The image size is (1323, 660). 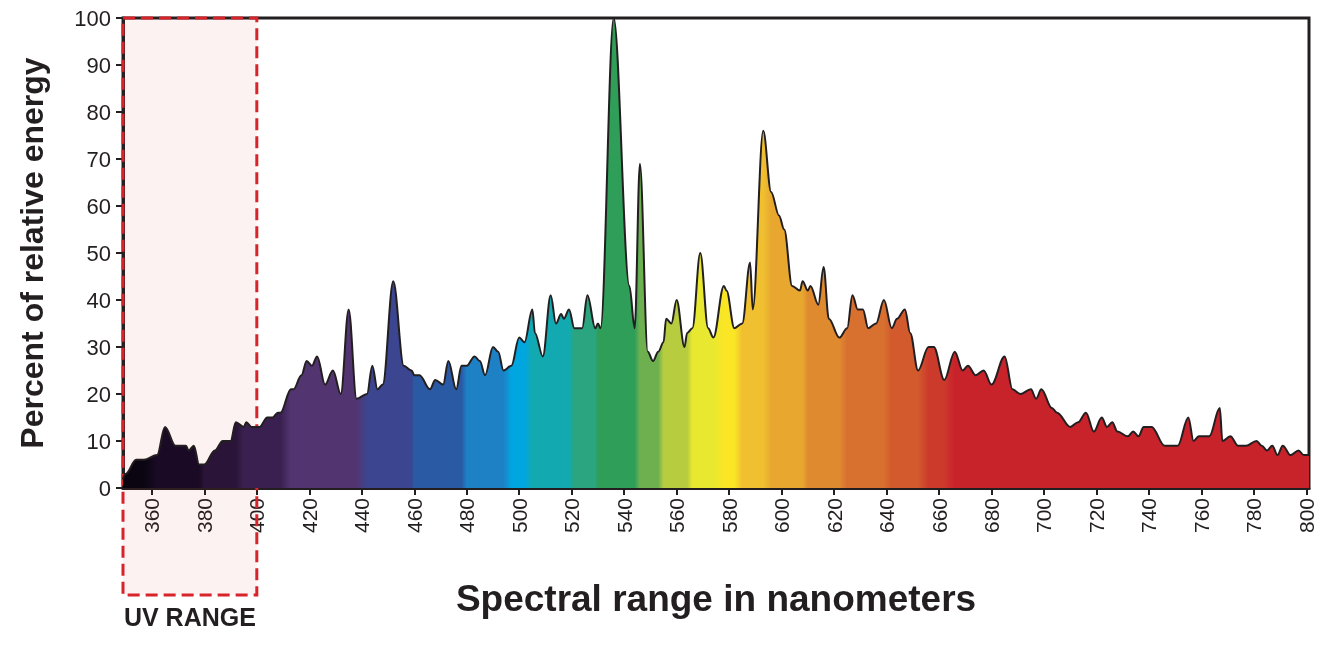 What do you see at coordinates (152, 516) in the screenshot?
I see `x-tick-label: 360` at bounding box center [152, 516].